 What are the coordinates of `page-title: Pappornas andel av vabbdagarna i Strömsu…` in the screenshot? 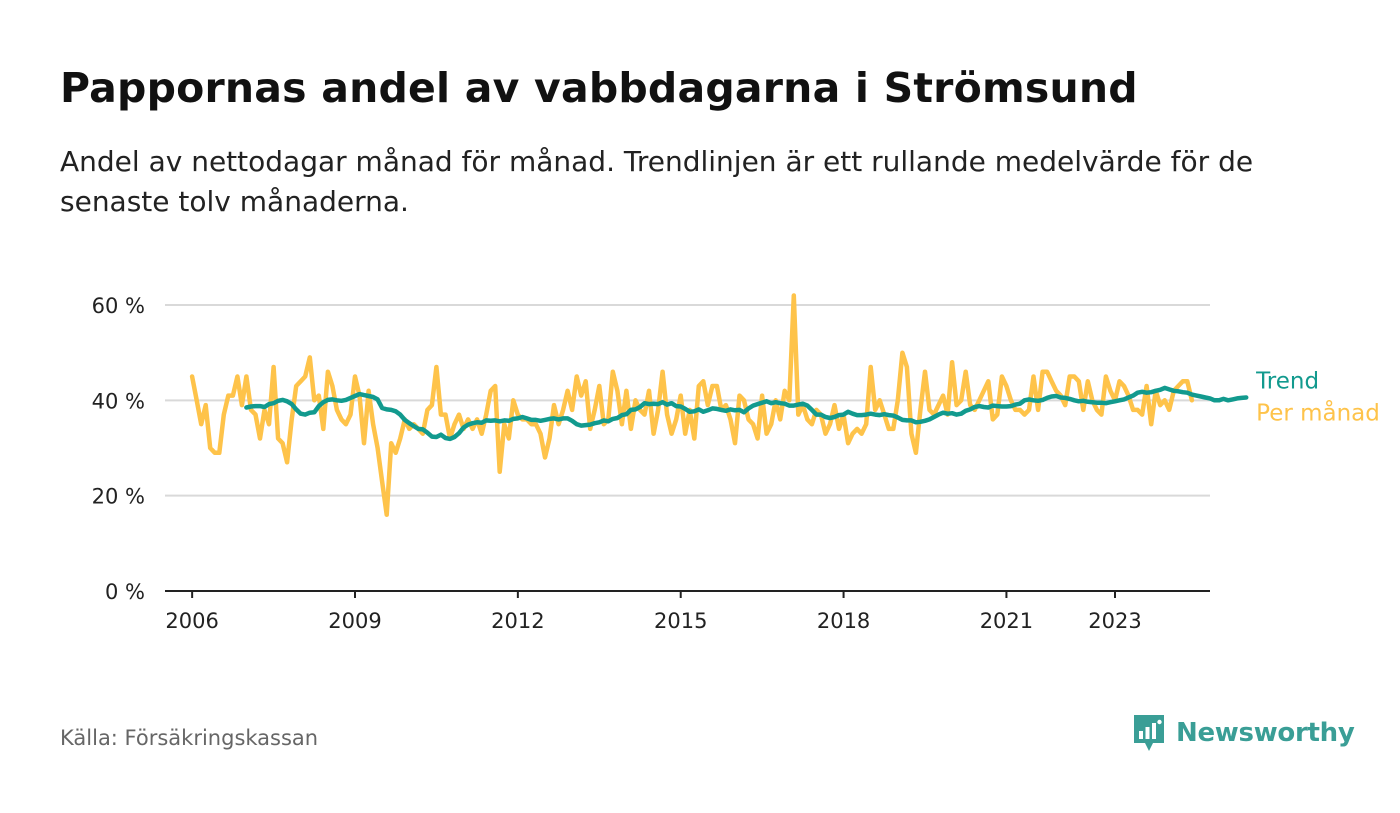 It's located at (599, 88).